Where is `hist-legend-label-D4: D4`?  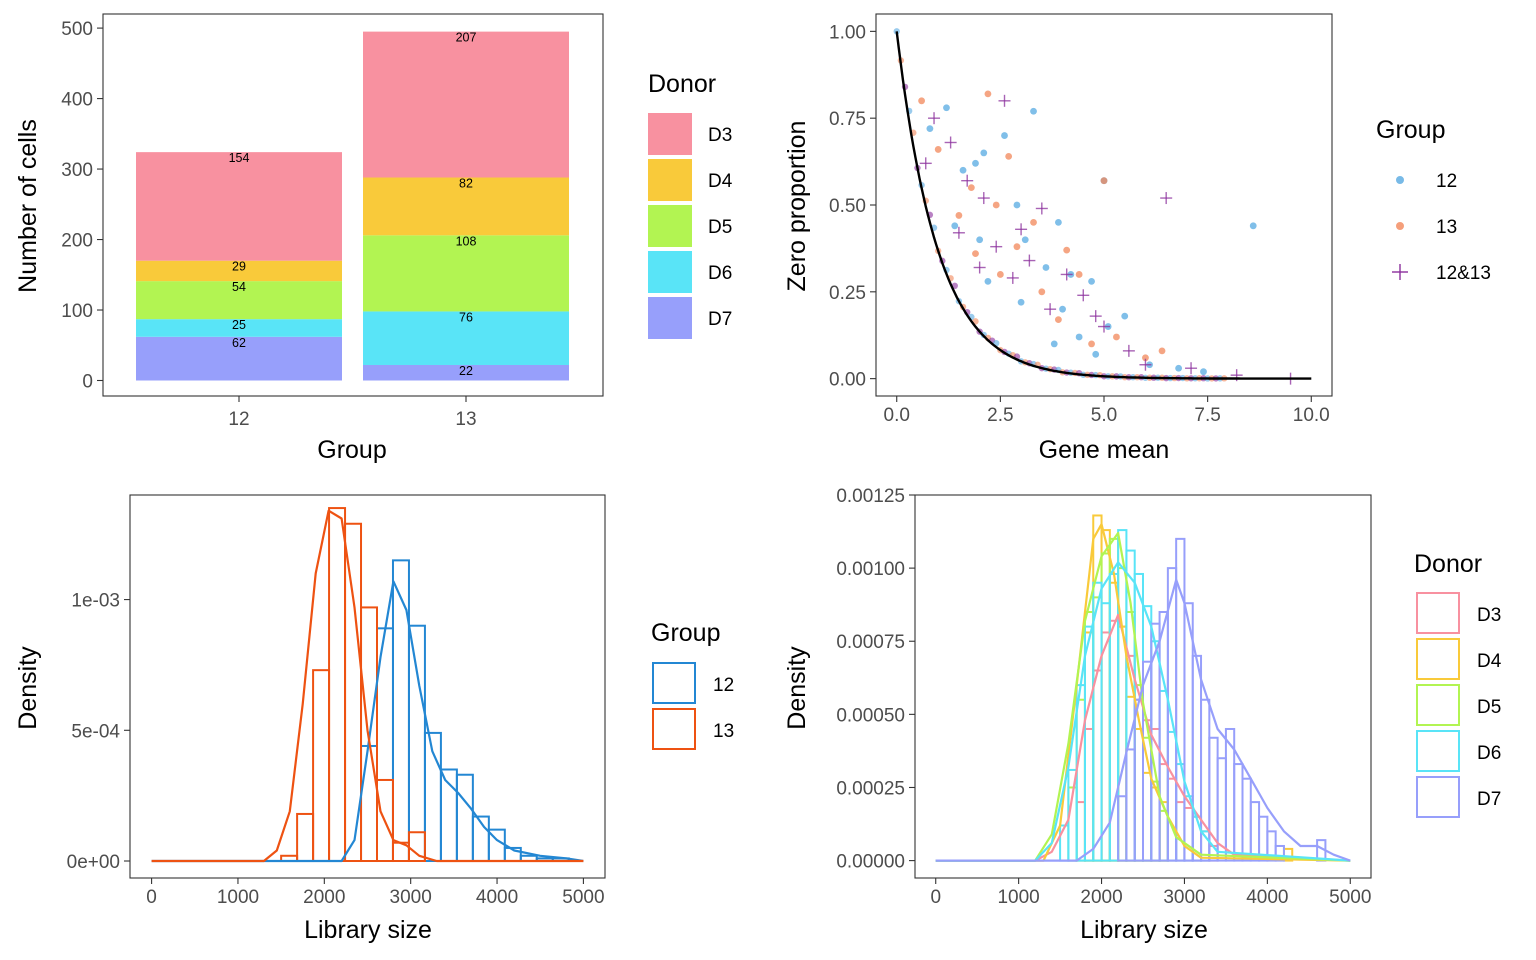 hist-legend-label-D4: D4 is located at coordinates (1489, 661).